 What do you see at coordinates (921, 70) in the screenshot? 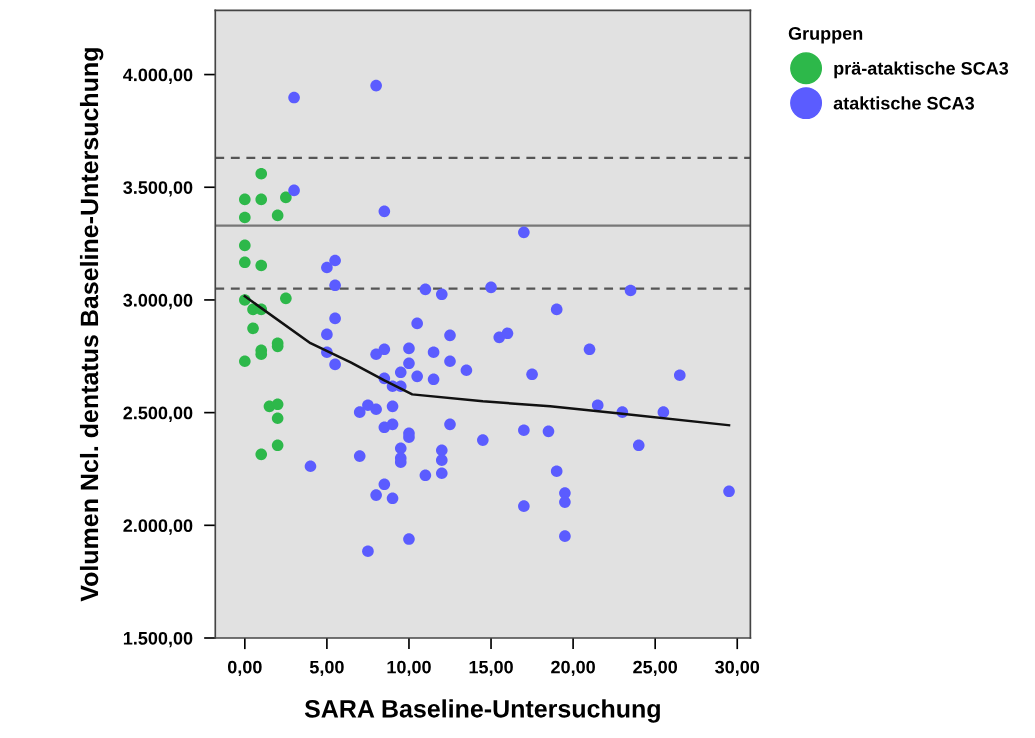
I see `legend-label: prä-ataktische SCA3` at bounding box center [921, 70].